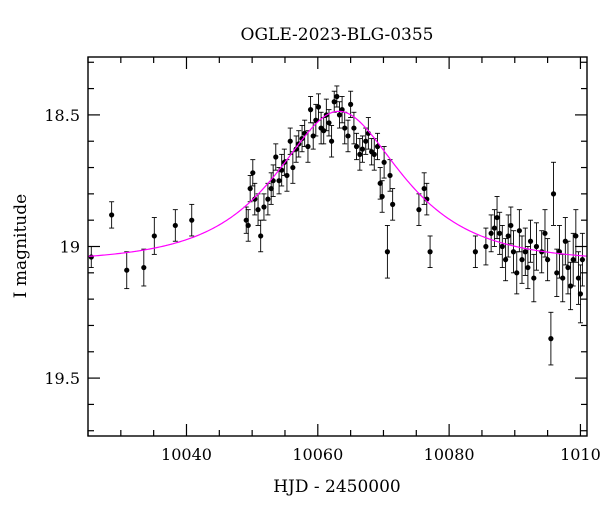 Image resolution: width=600 pixels, height=512 pixels. What do you see at coordinates (186, 454) in the screenshot?
I see `x-tick-label: 10040` at bounding box center [186, 454].